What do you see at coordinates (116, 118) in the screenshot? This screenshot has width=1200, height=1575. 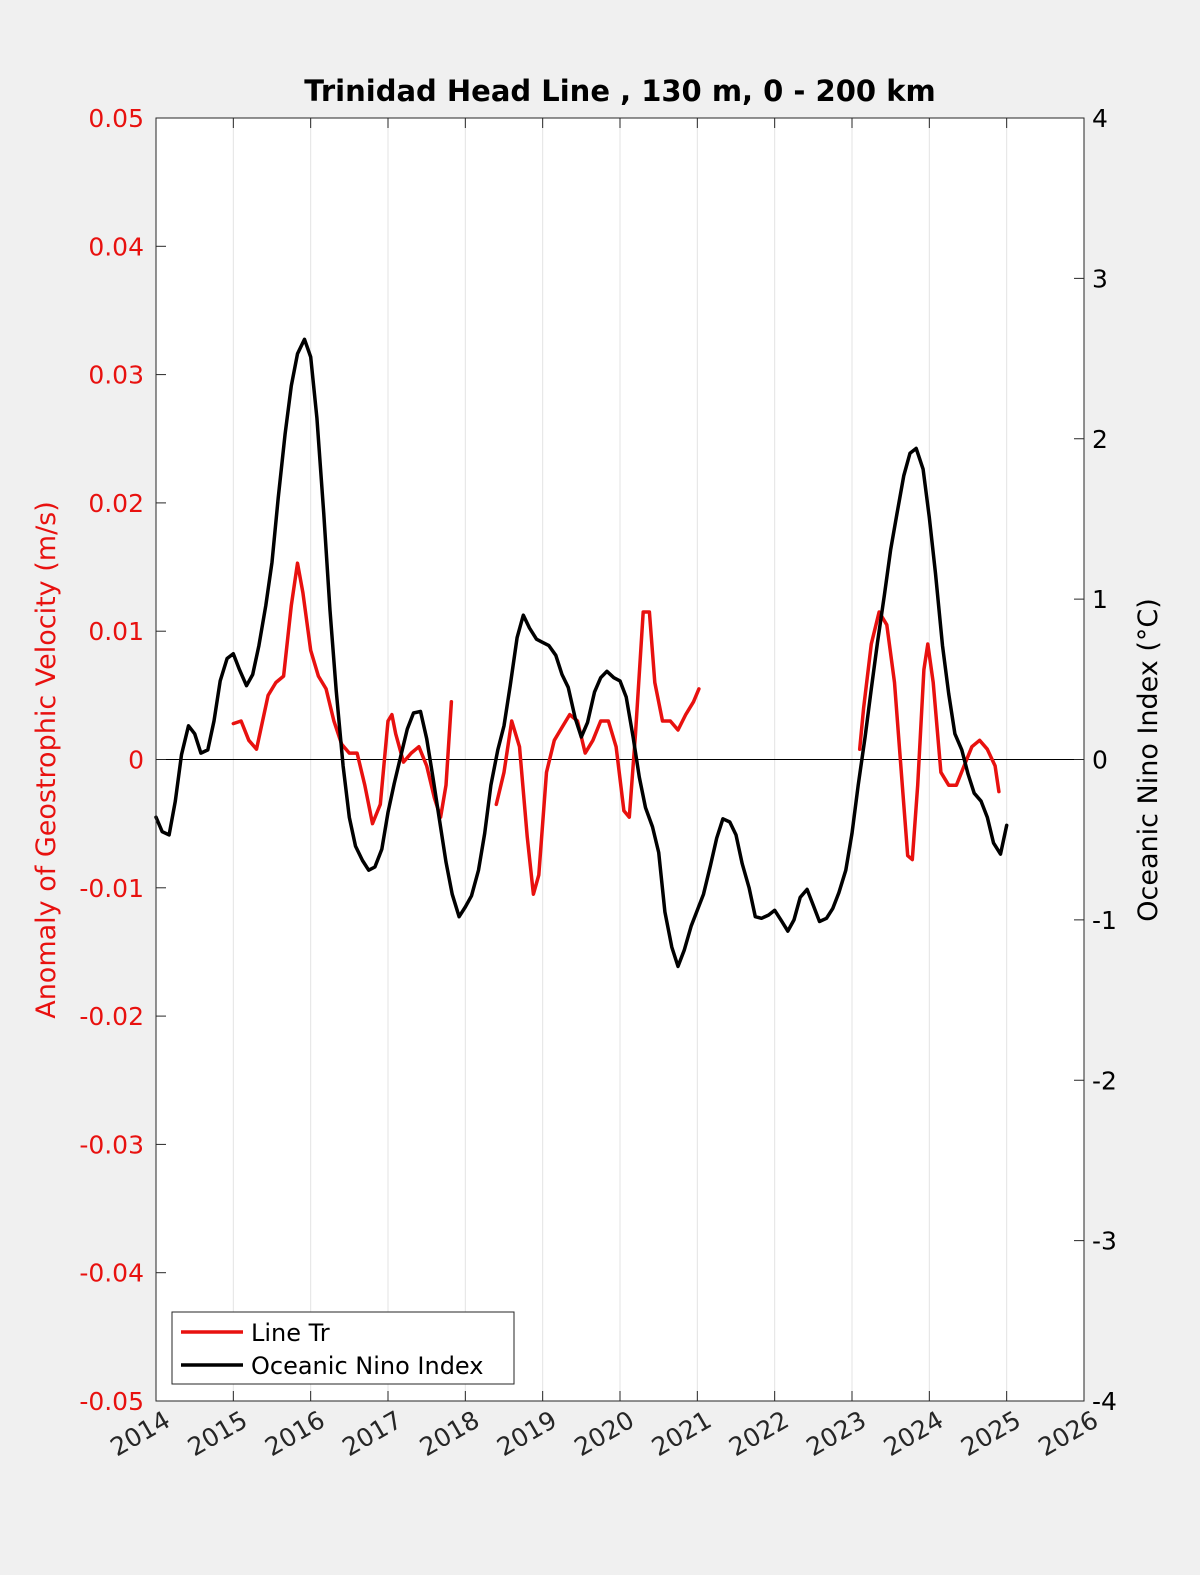 I see `y-left-tick-label-0.05: 0.05` at bounding box center [116, 118].